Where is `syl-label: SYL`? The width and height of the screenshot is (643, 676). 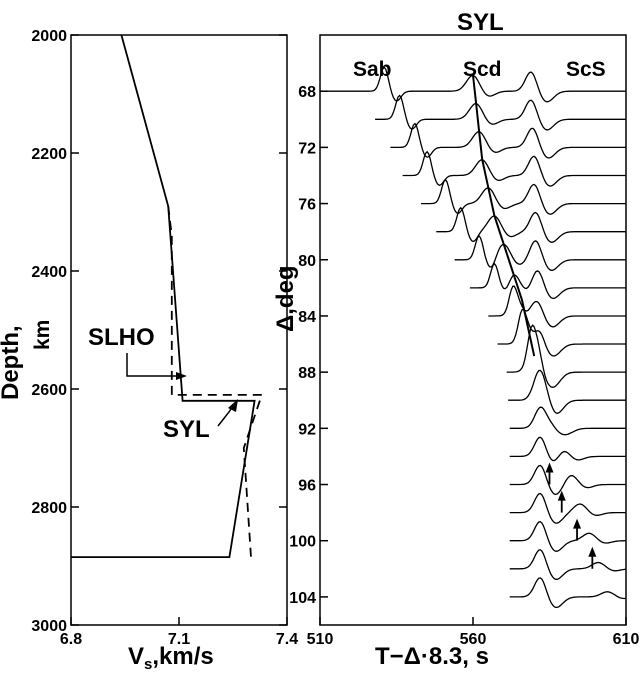
syl-label: SYL is located at coordinates (186, 429).